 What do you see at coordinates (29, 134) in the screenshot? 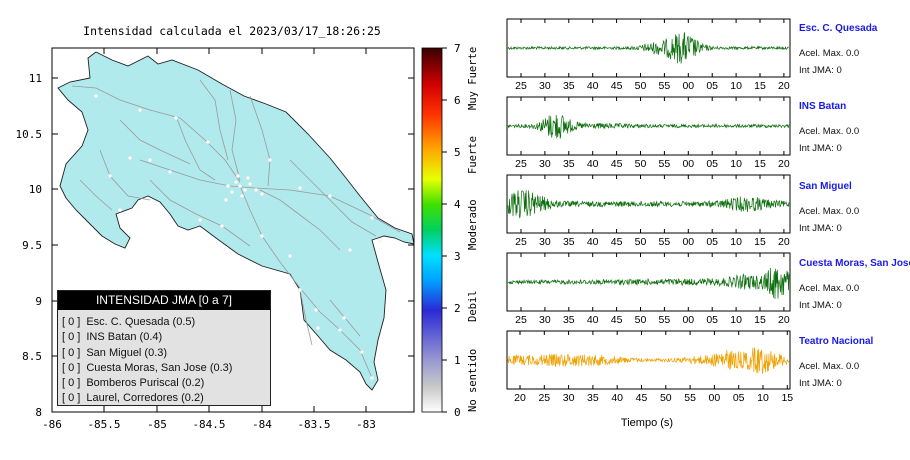
I see `lat-tick-label: 10.5` at bounding box center [29, 134].